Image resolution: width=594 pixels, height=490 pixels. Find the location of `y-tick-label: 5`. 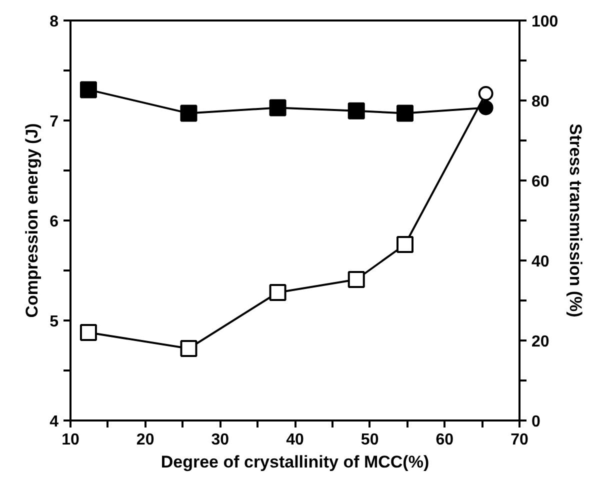

y-tick-label: 5 is located at coordinates (54, 322).